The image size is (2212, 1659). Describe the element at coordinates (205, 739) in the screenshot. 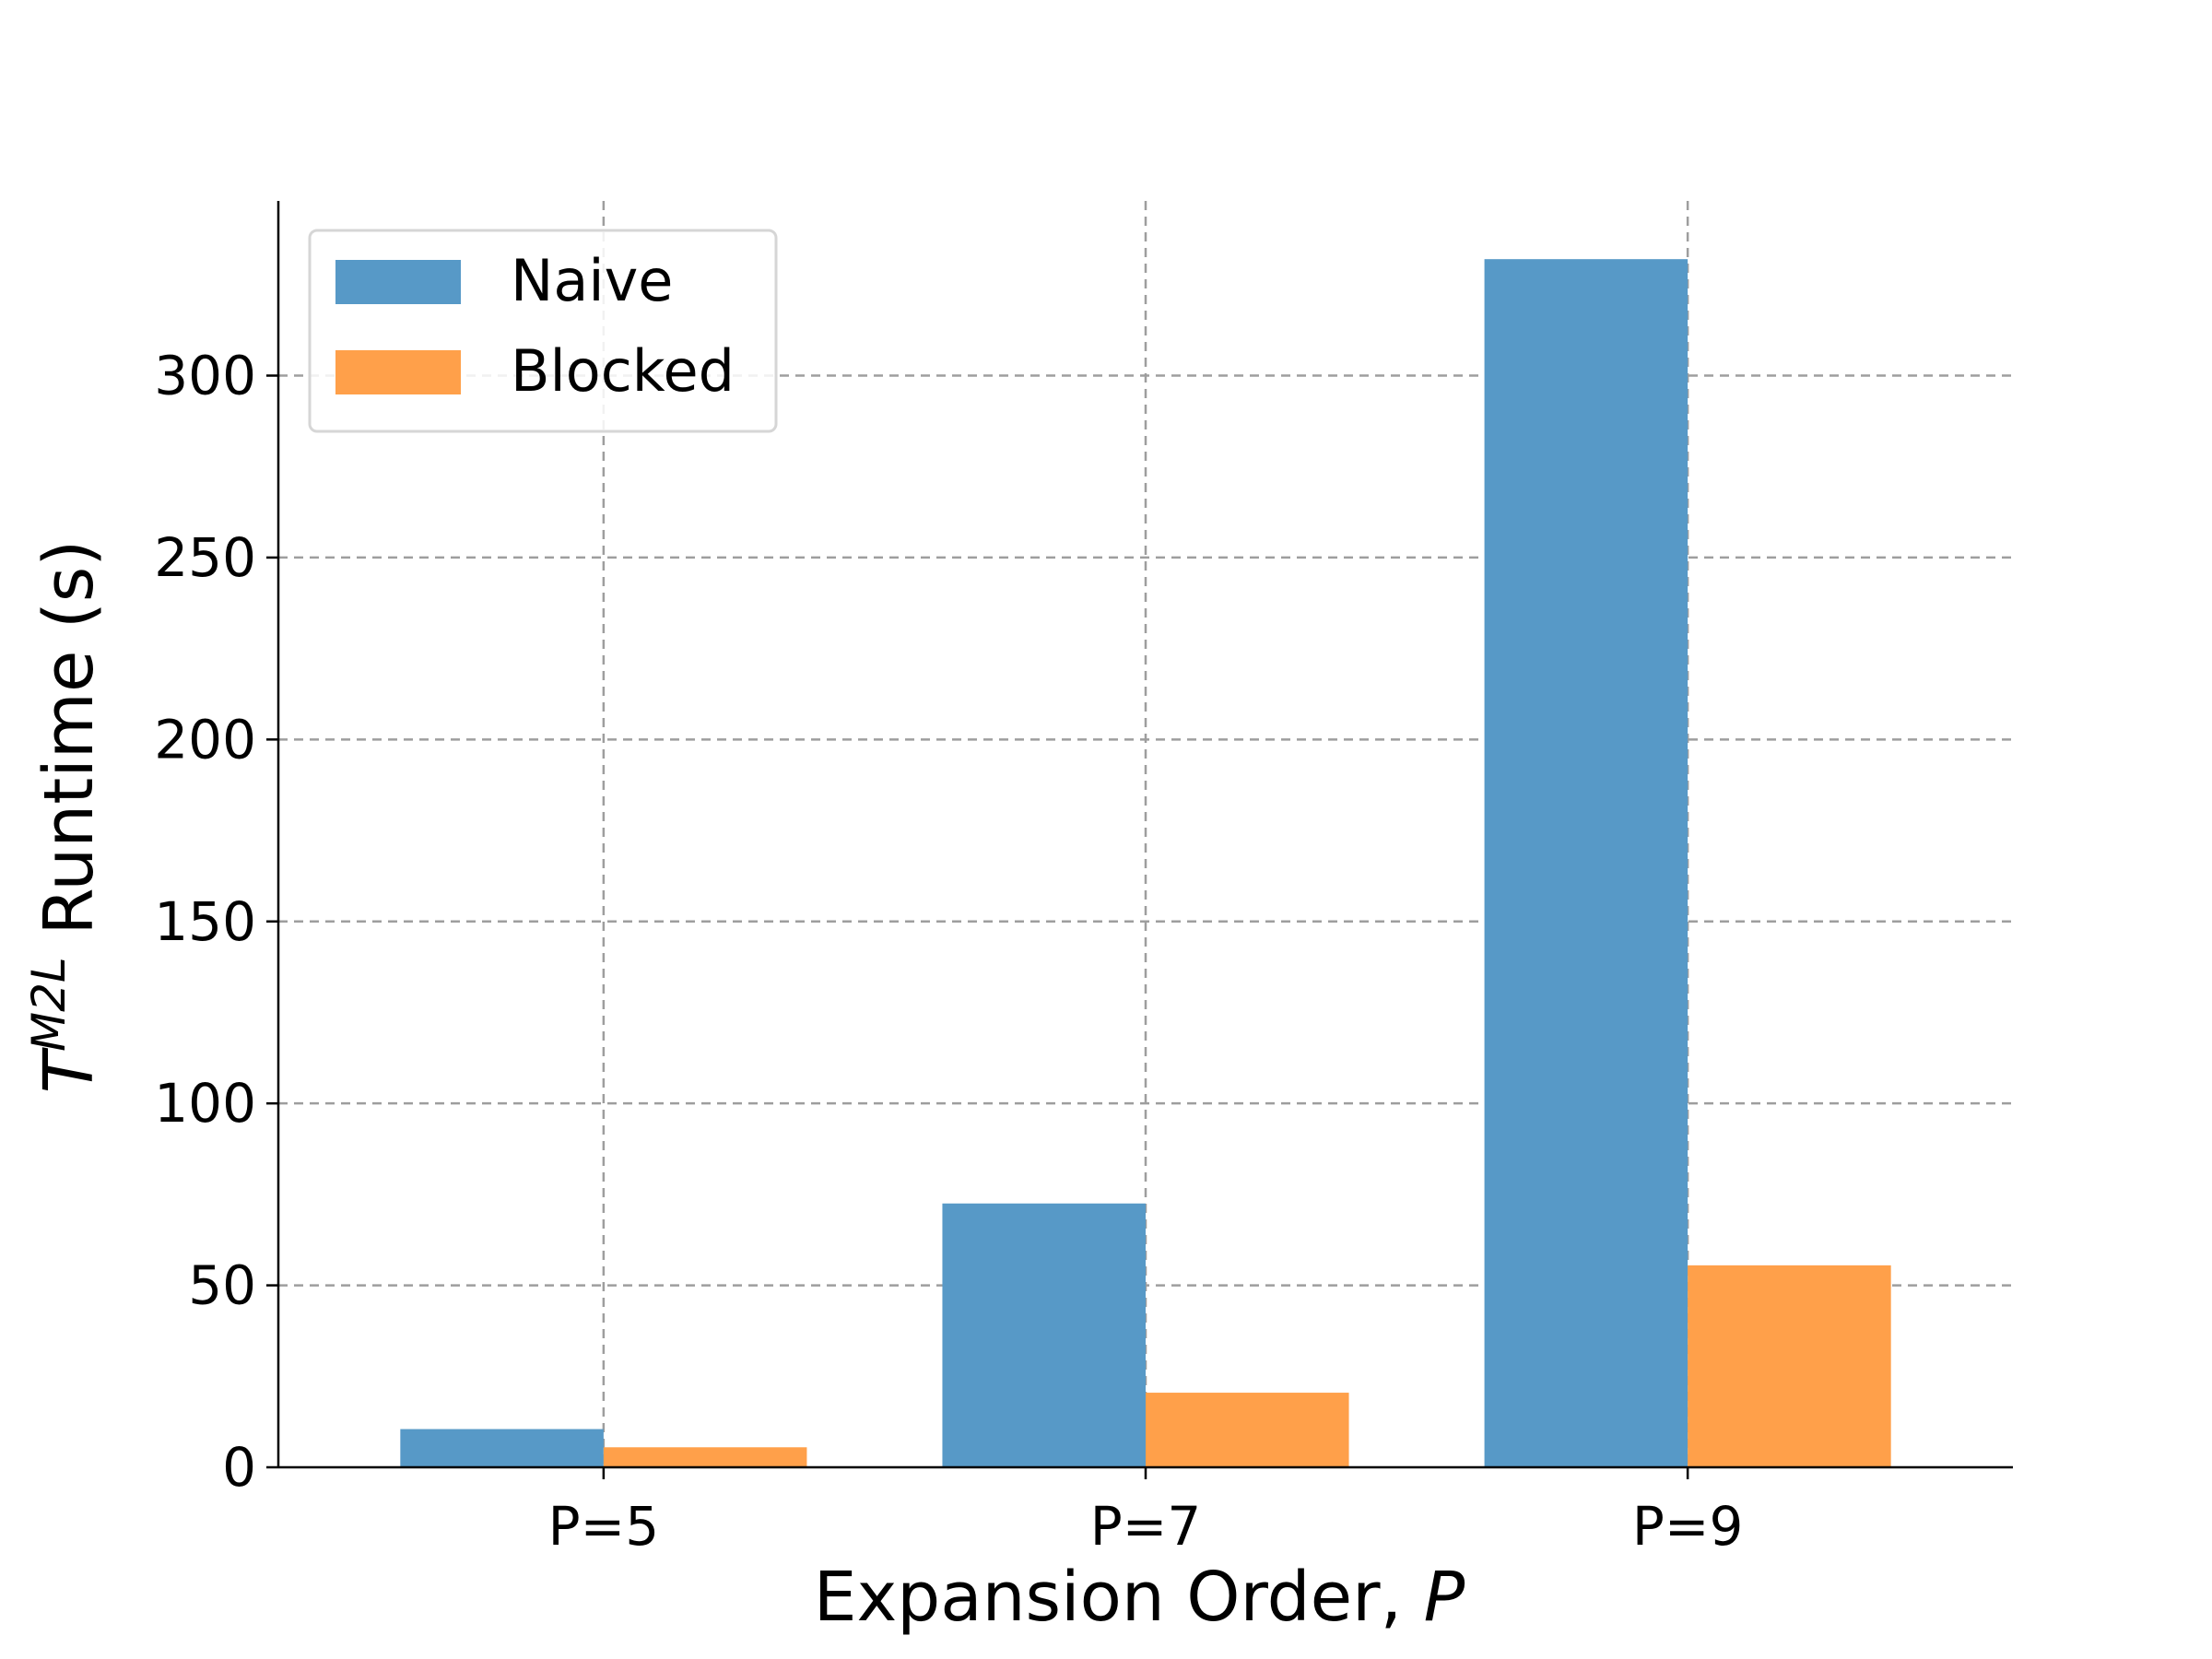

I see `y-tick-label: 200` at that location.